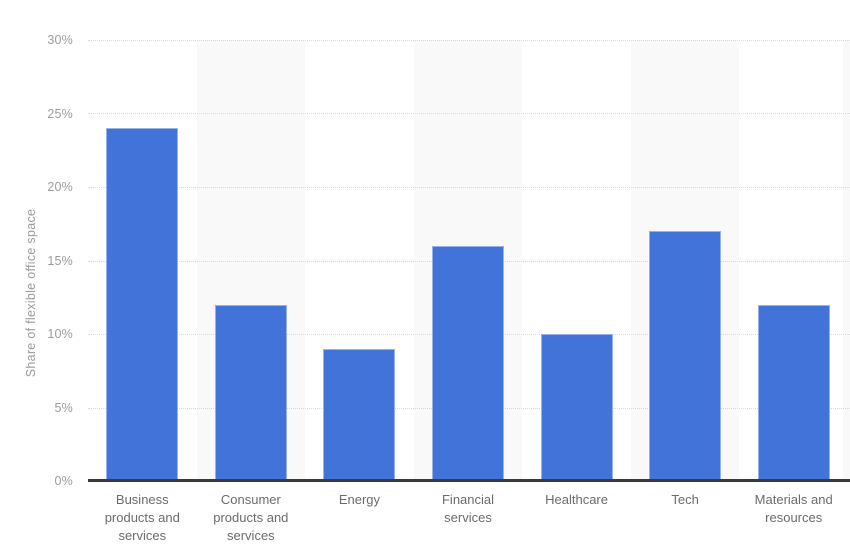 This screenshot has width=850, height=558. What do you see at coordinates (359, 499) in the screenshot?
I see `x-axis-category-label: Energy` at bounding box center [359, 499].